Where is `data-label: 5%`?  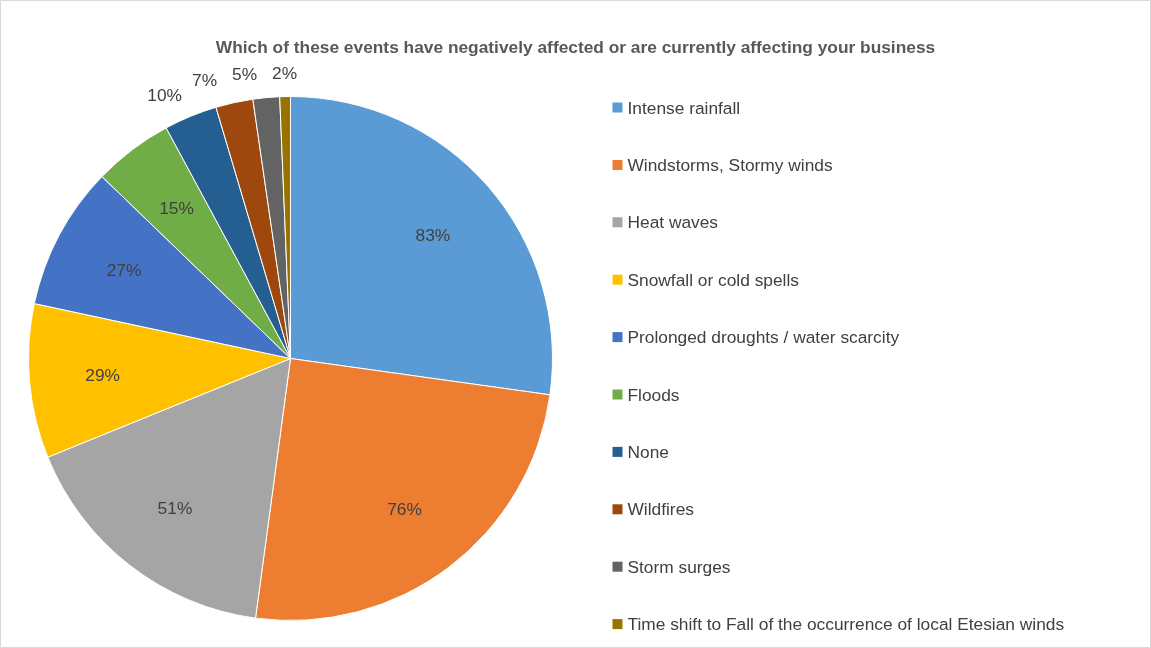
data-label: 5% is located at coordinates (245, 74).